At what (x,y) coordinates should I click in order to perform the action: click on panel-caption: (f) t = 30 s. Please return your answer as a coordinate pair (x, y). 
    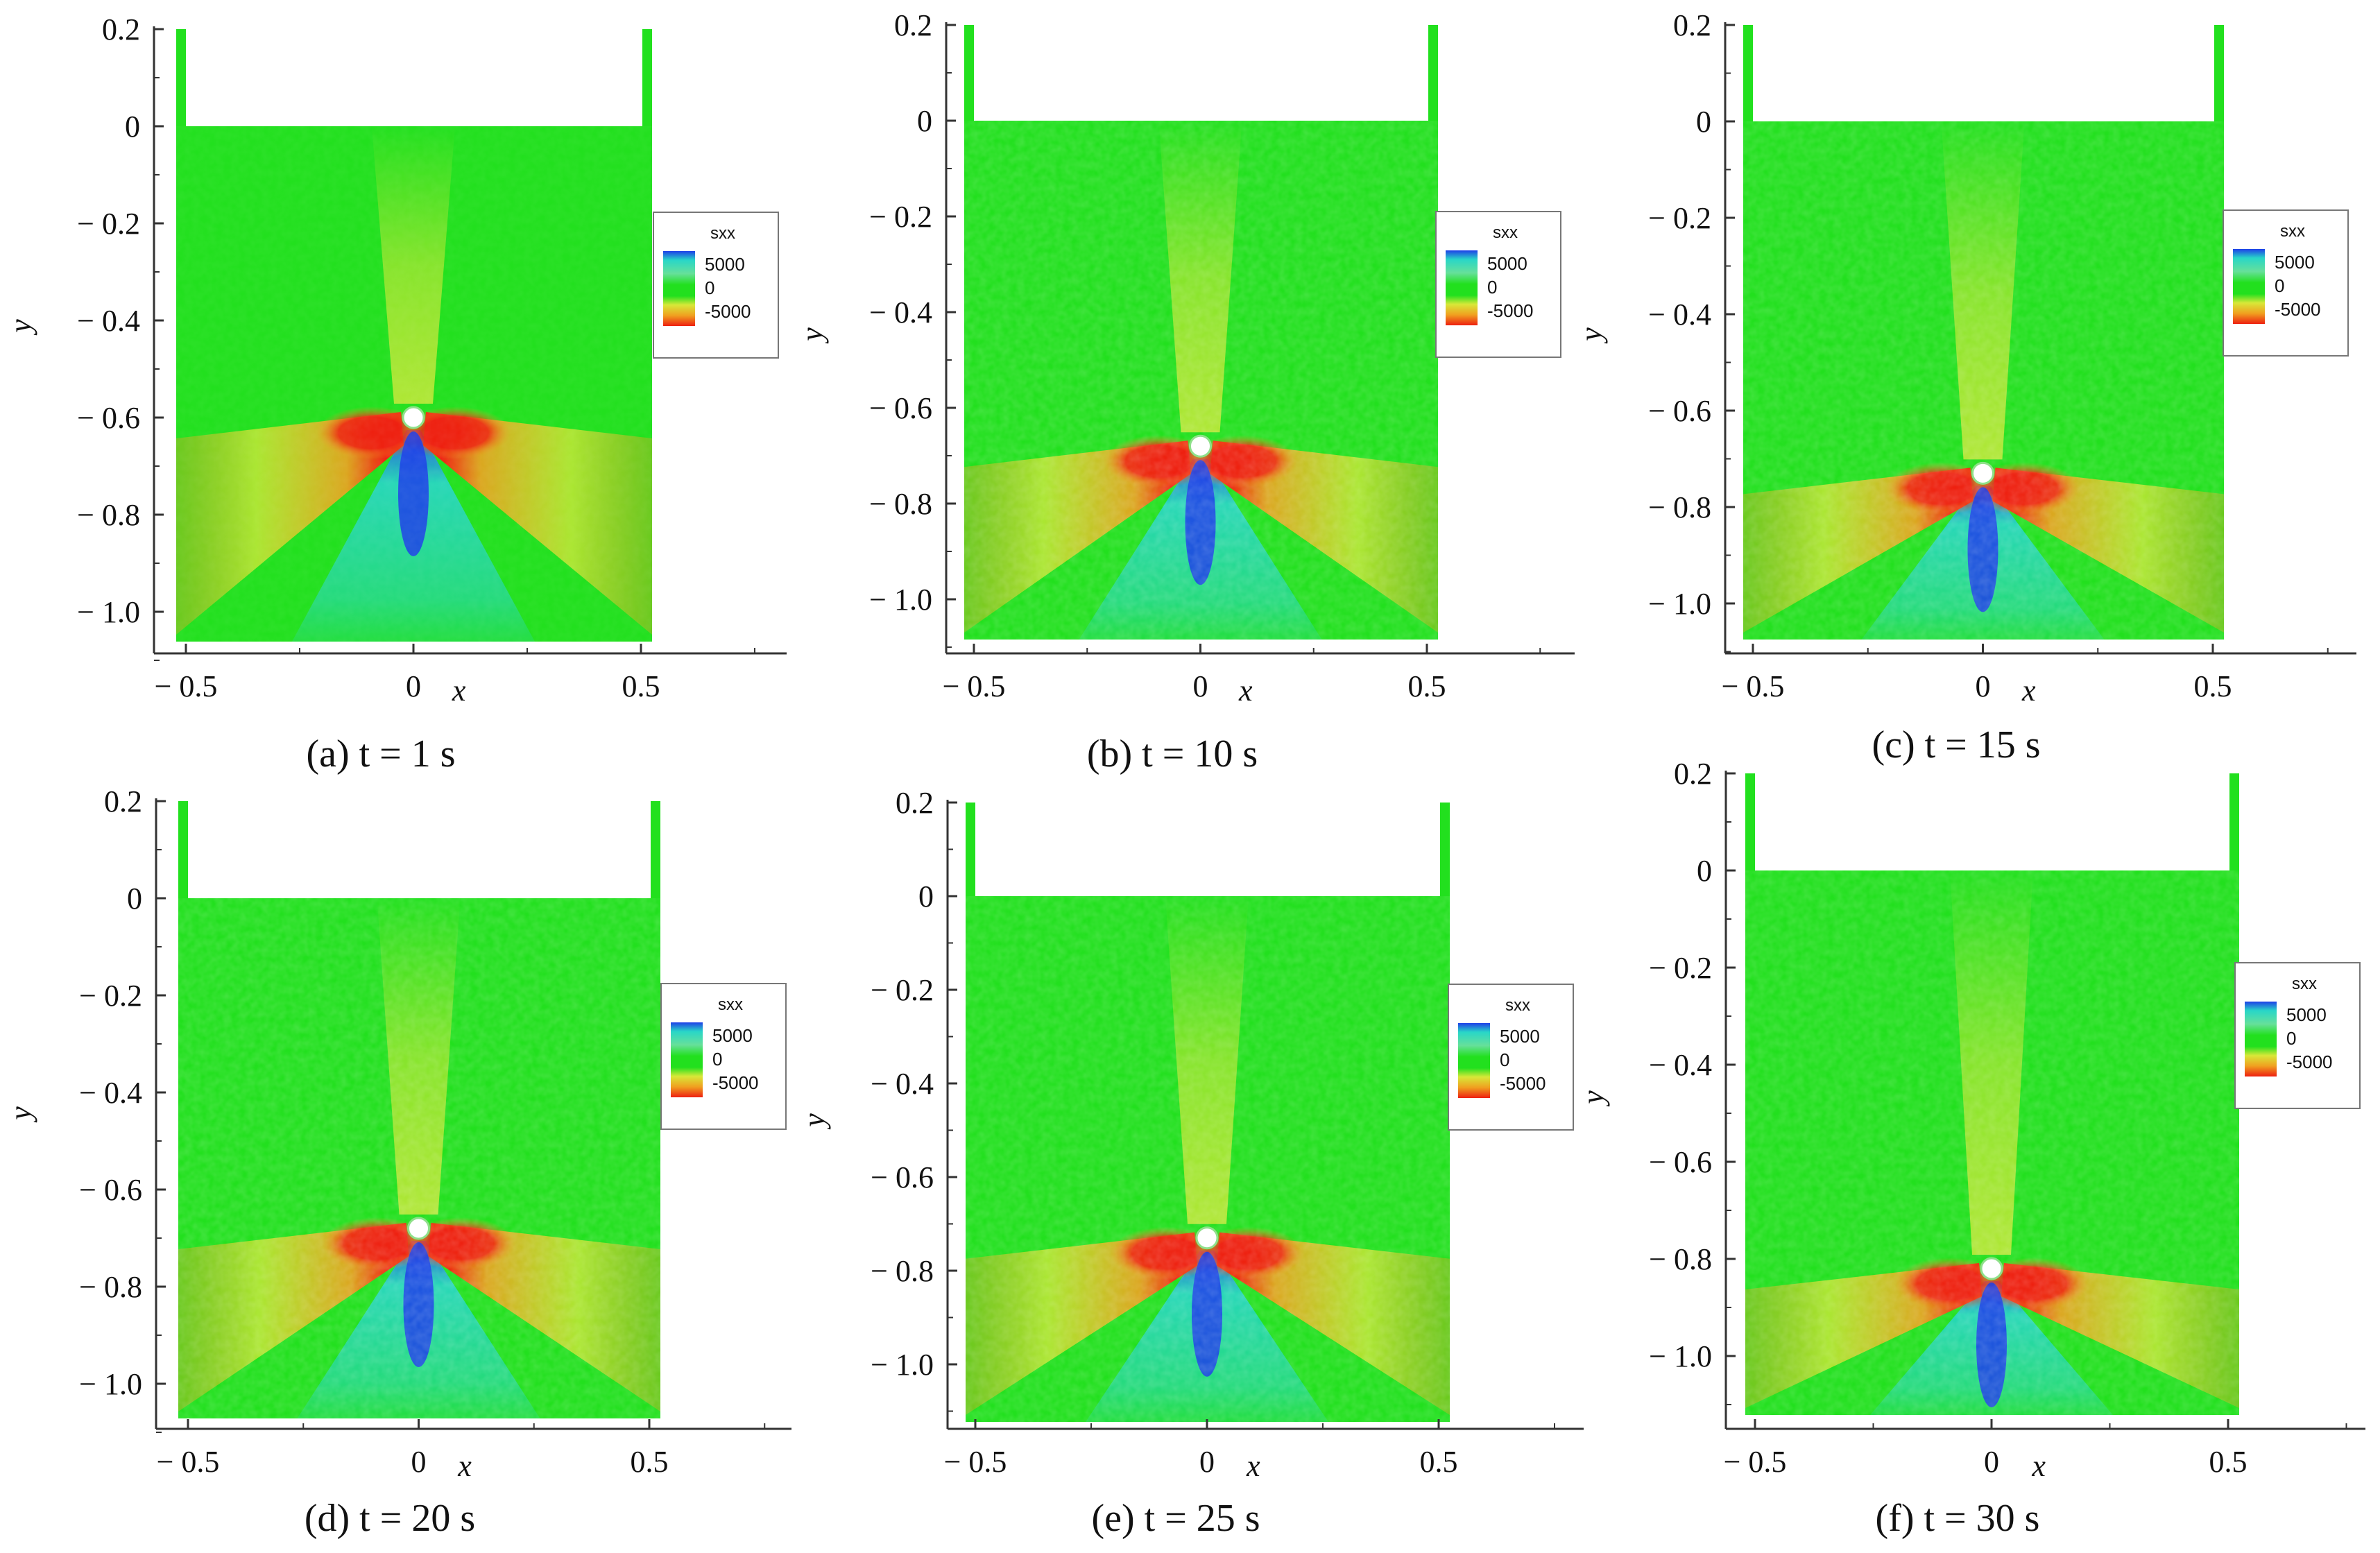
    Looking at the image, I should click on (1958, 1519).